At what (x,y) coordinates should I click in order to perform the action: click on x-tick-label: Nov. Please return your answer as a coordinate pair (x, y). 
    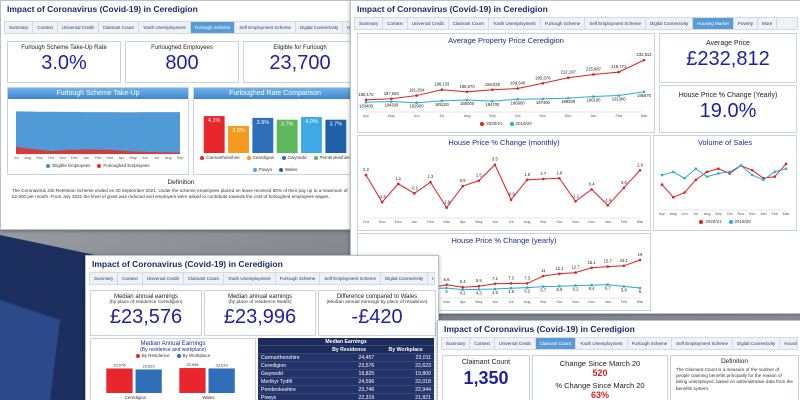
    Looking at the image, I should click on (543, 116).